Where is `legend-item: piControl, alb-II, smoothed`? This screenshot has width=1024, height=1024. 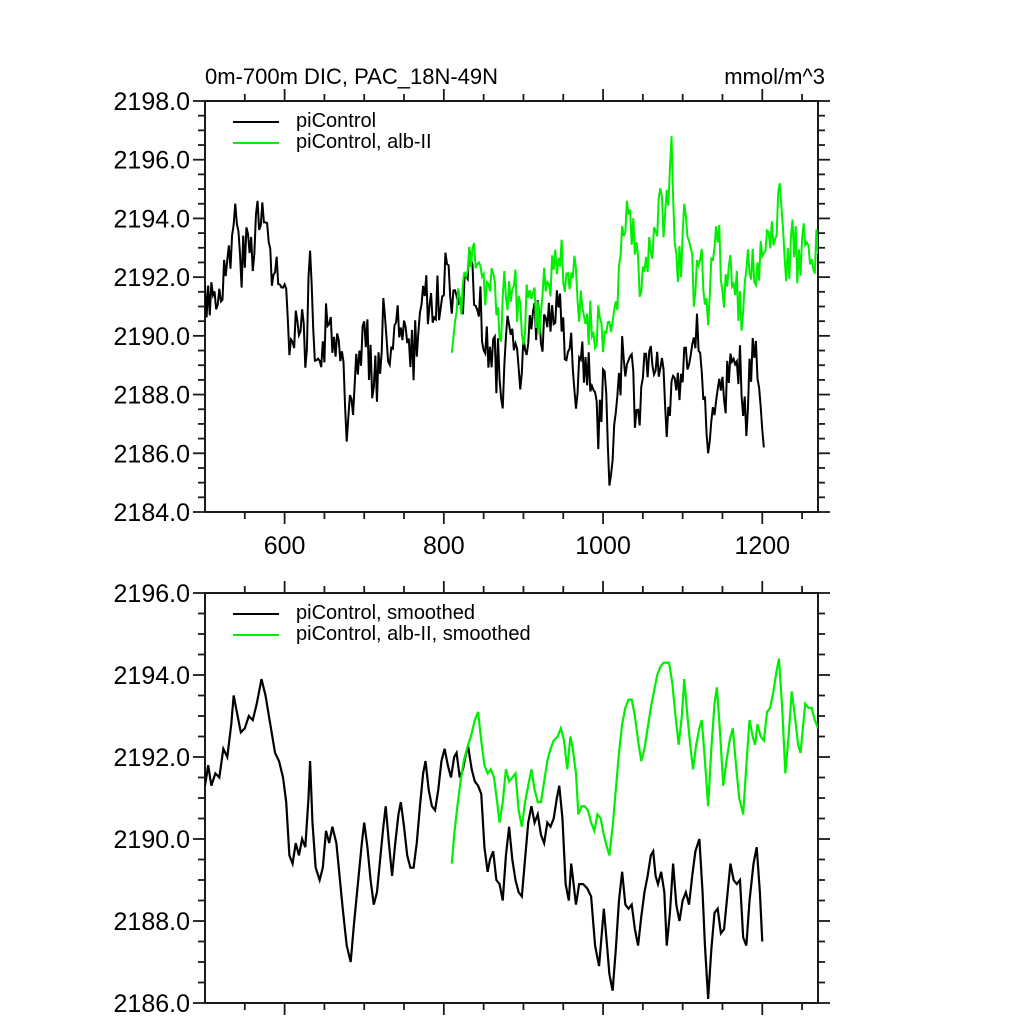 legend-item: piControl, alb-II, smoothed is located at coordinates (382, 634).